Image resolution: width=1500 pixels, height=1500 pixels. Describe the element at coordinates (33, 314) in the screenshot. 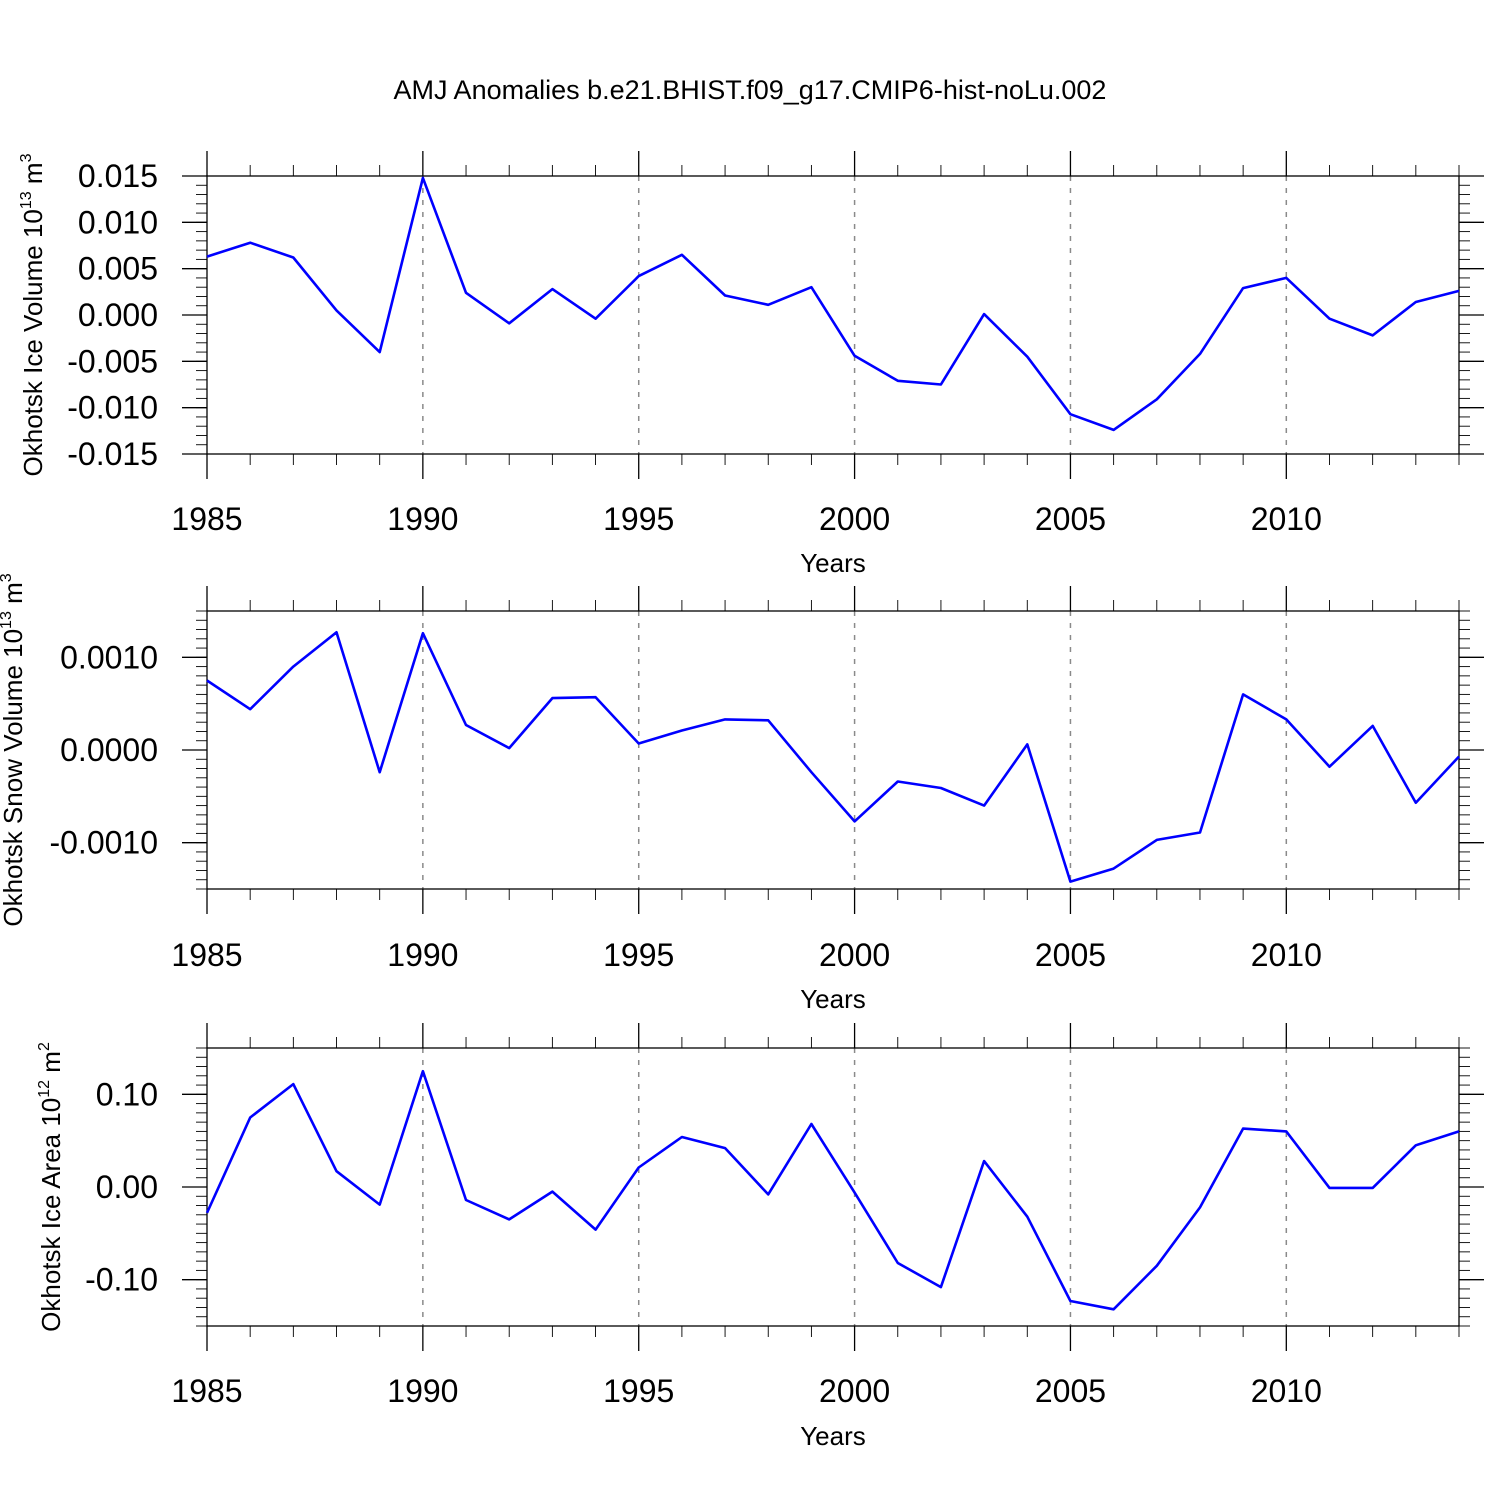

I see `y-axis-label: Okhotsk Ice Volume 1013 m3` at that location.